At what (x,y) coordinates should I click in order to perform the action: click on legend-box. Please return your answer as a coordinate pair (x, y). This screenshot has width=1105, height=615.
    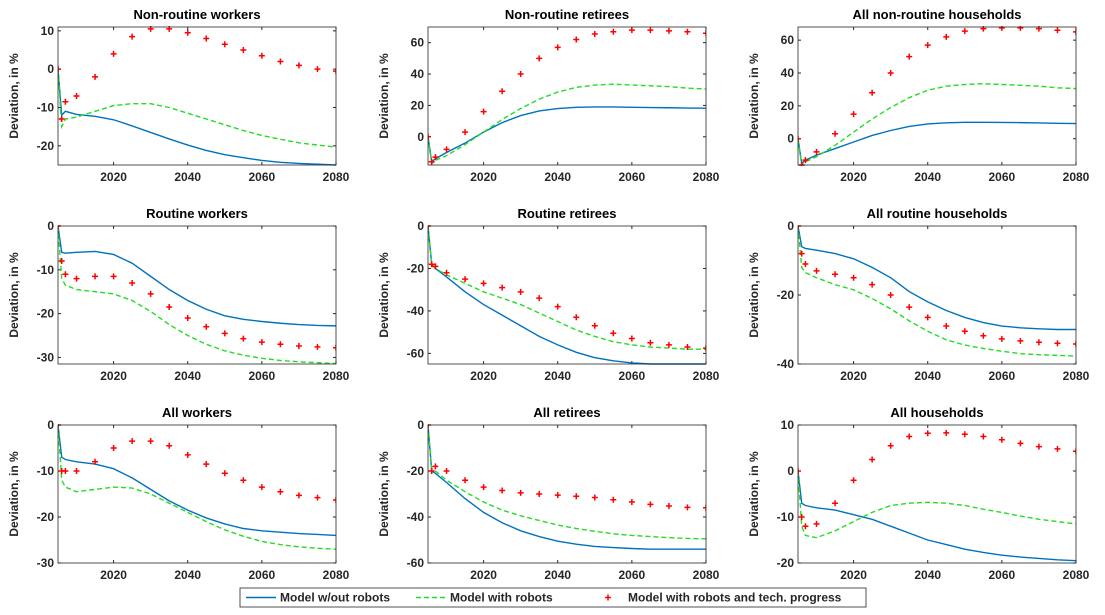
    Looking at the image, I should click on (553, 597).